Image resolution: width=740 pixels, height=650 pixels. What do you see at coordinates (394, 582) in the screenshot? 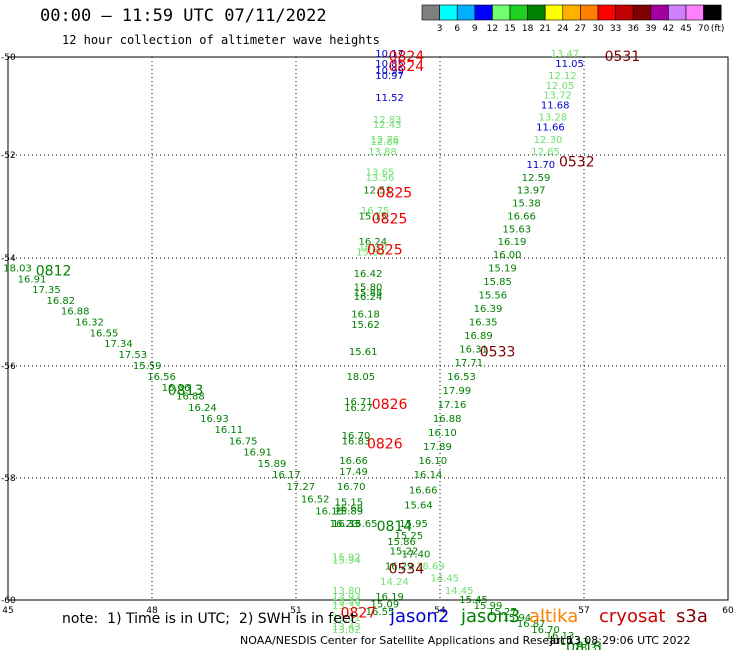
I see `wave-height-label: 14.24` at bounding box center [394, 582].